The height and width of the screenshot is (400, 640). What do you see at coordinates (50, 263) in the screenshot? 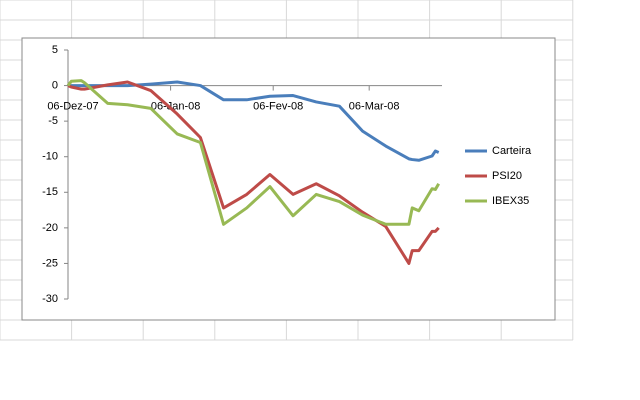
I see `y-tick-label: -25` at bounding box center [50, 263].